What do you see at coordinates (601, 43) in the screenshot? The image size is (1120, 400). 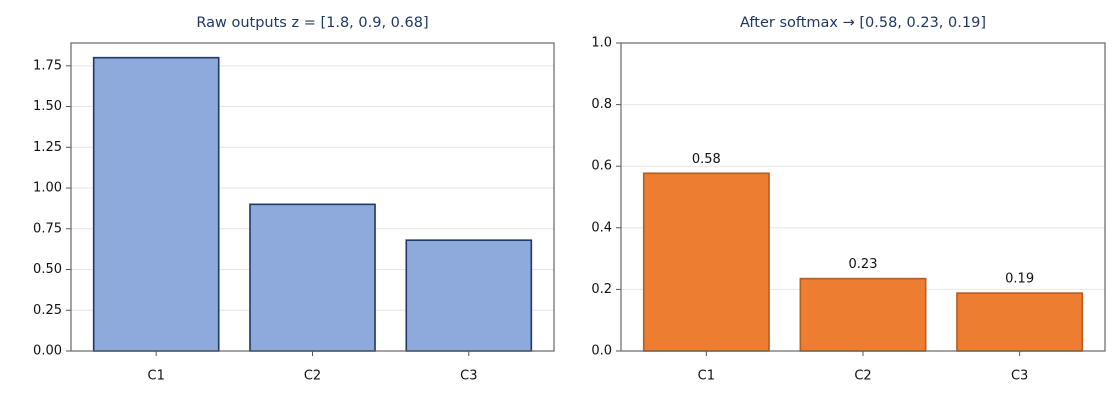 I see `y-tick-label: 1.0` at bounding box center [601, 43].